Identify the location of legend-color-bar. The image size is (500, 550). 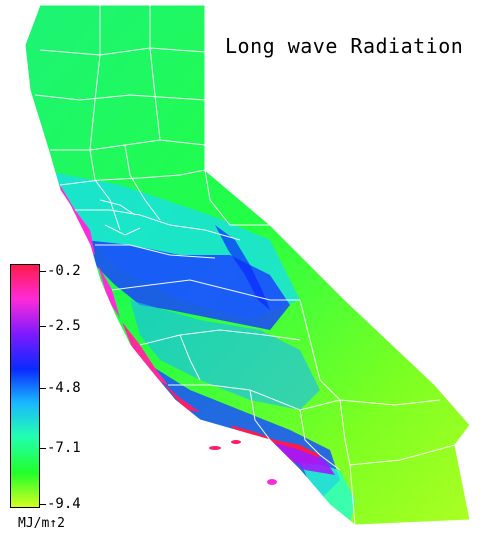
(25, 386).